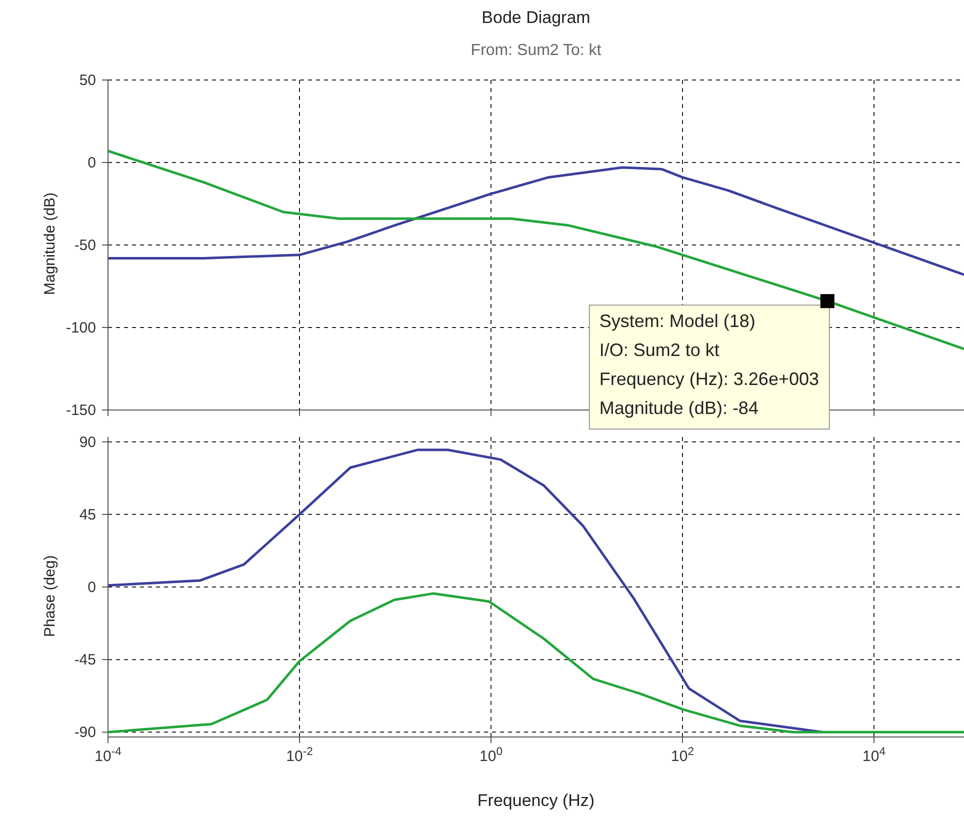  Describe the element at coordinates (536, 18) in the screenshot. I see `chart-title: Bode Diagram` at that location.